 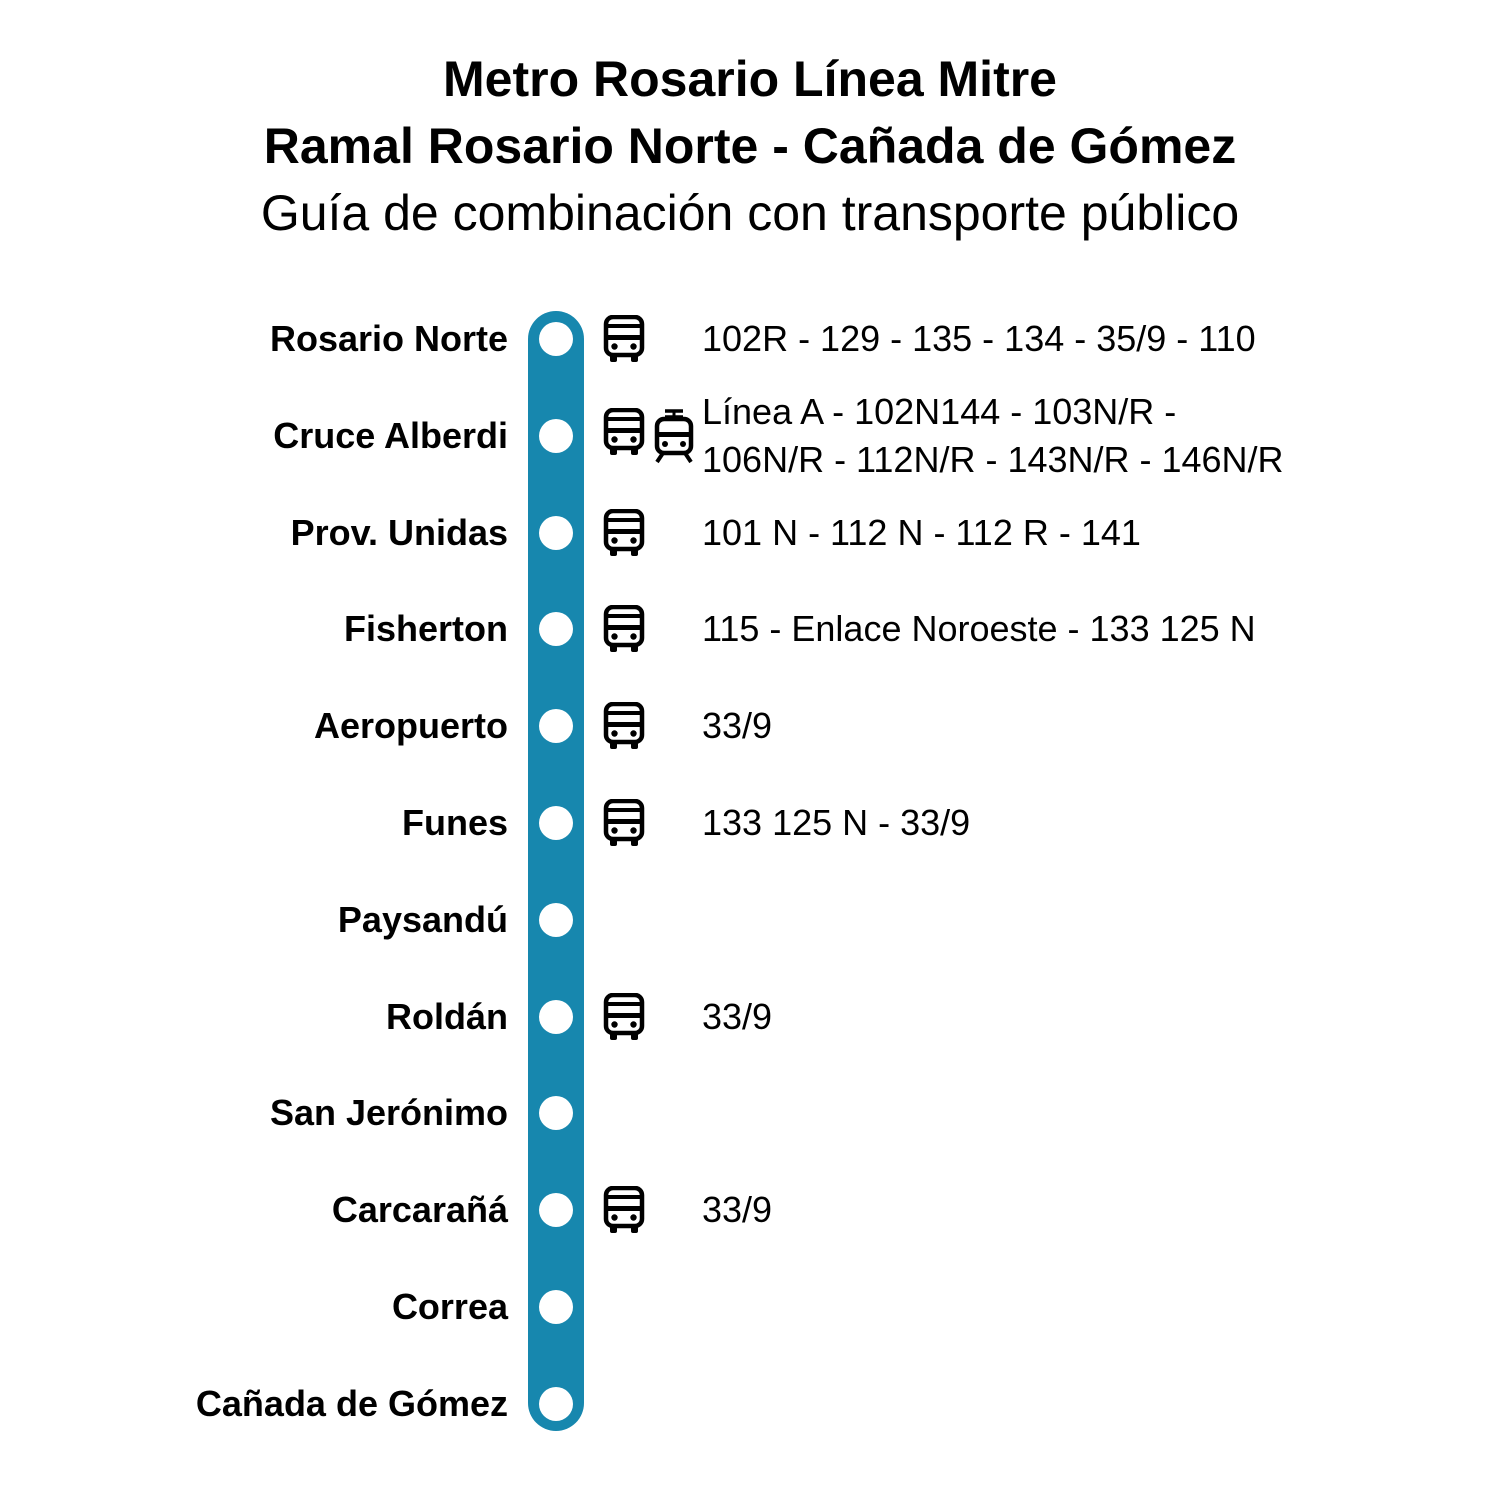 I want to click on connections-text: 133 125 N - 33/9, so click(x=836, y=823).